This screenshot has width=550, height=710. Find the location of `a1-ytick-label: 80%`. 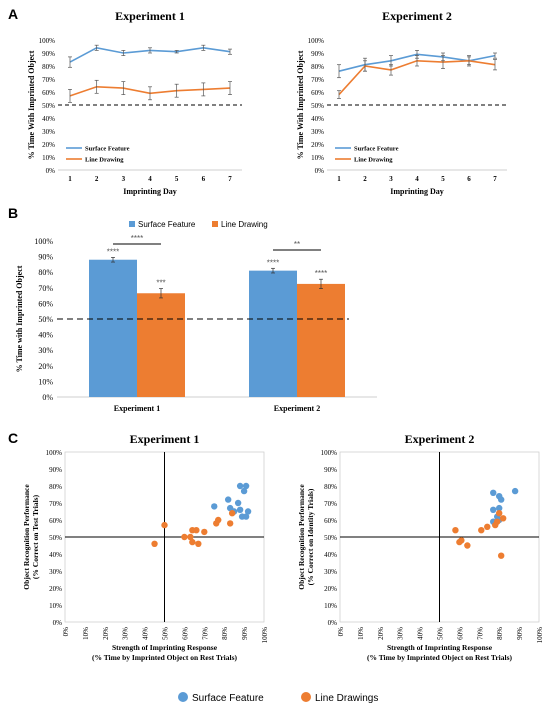

a1-ytick-label: 80% is located at coordinates (48, 67).